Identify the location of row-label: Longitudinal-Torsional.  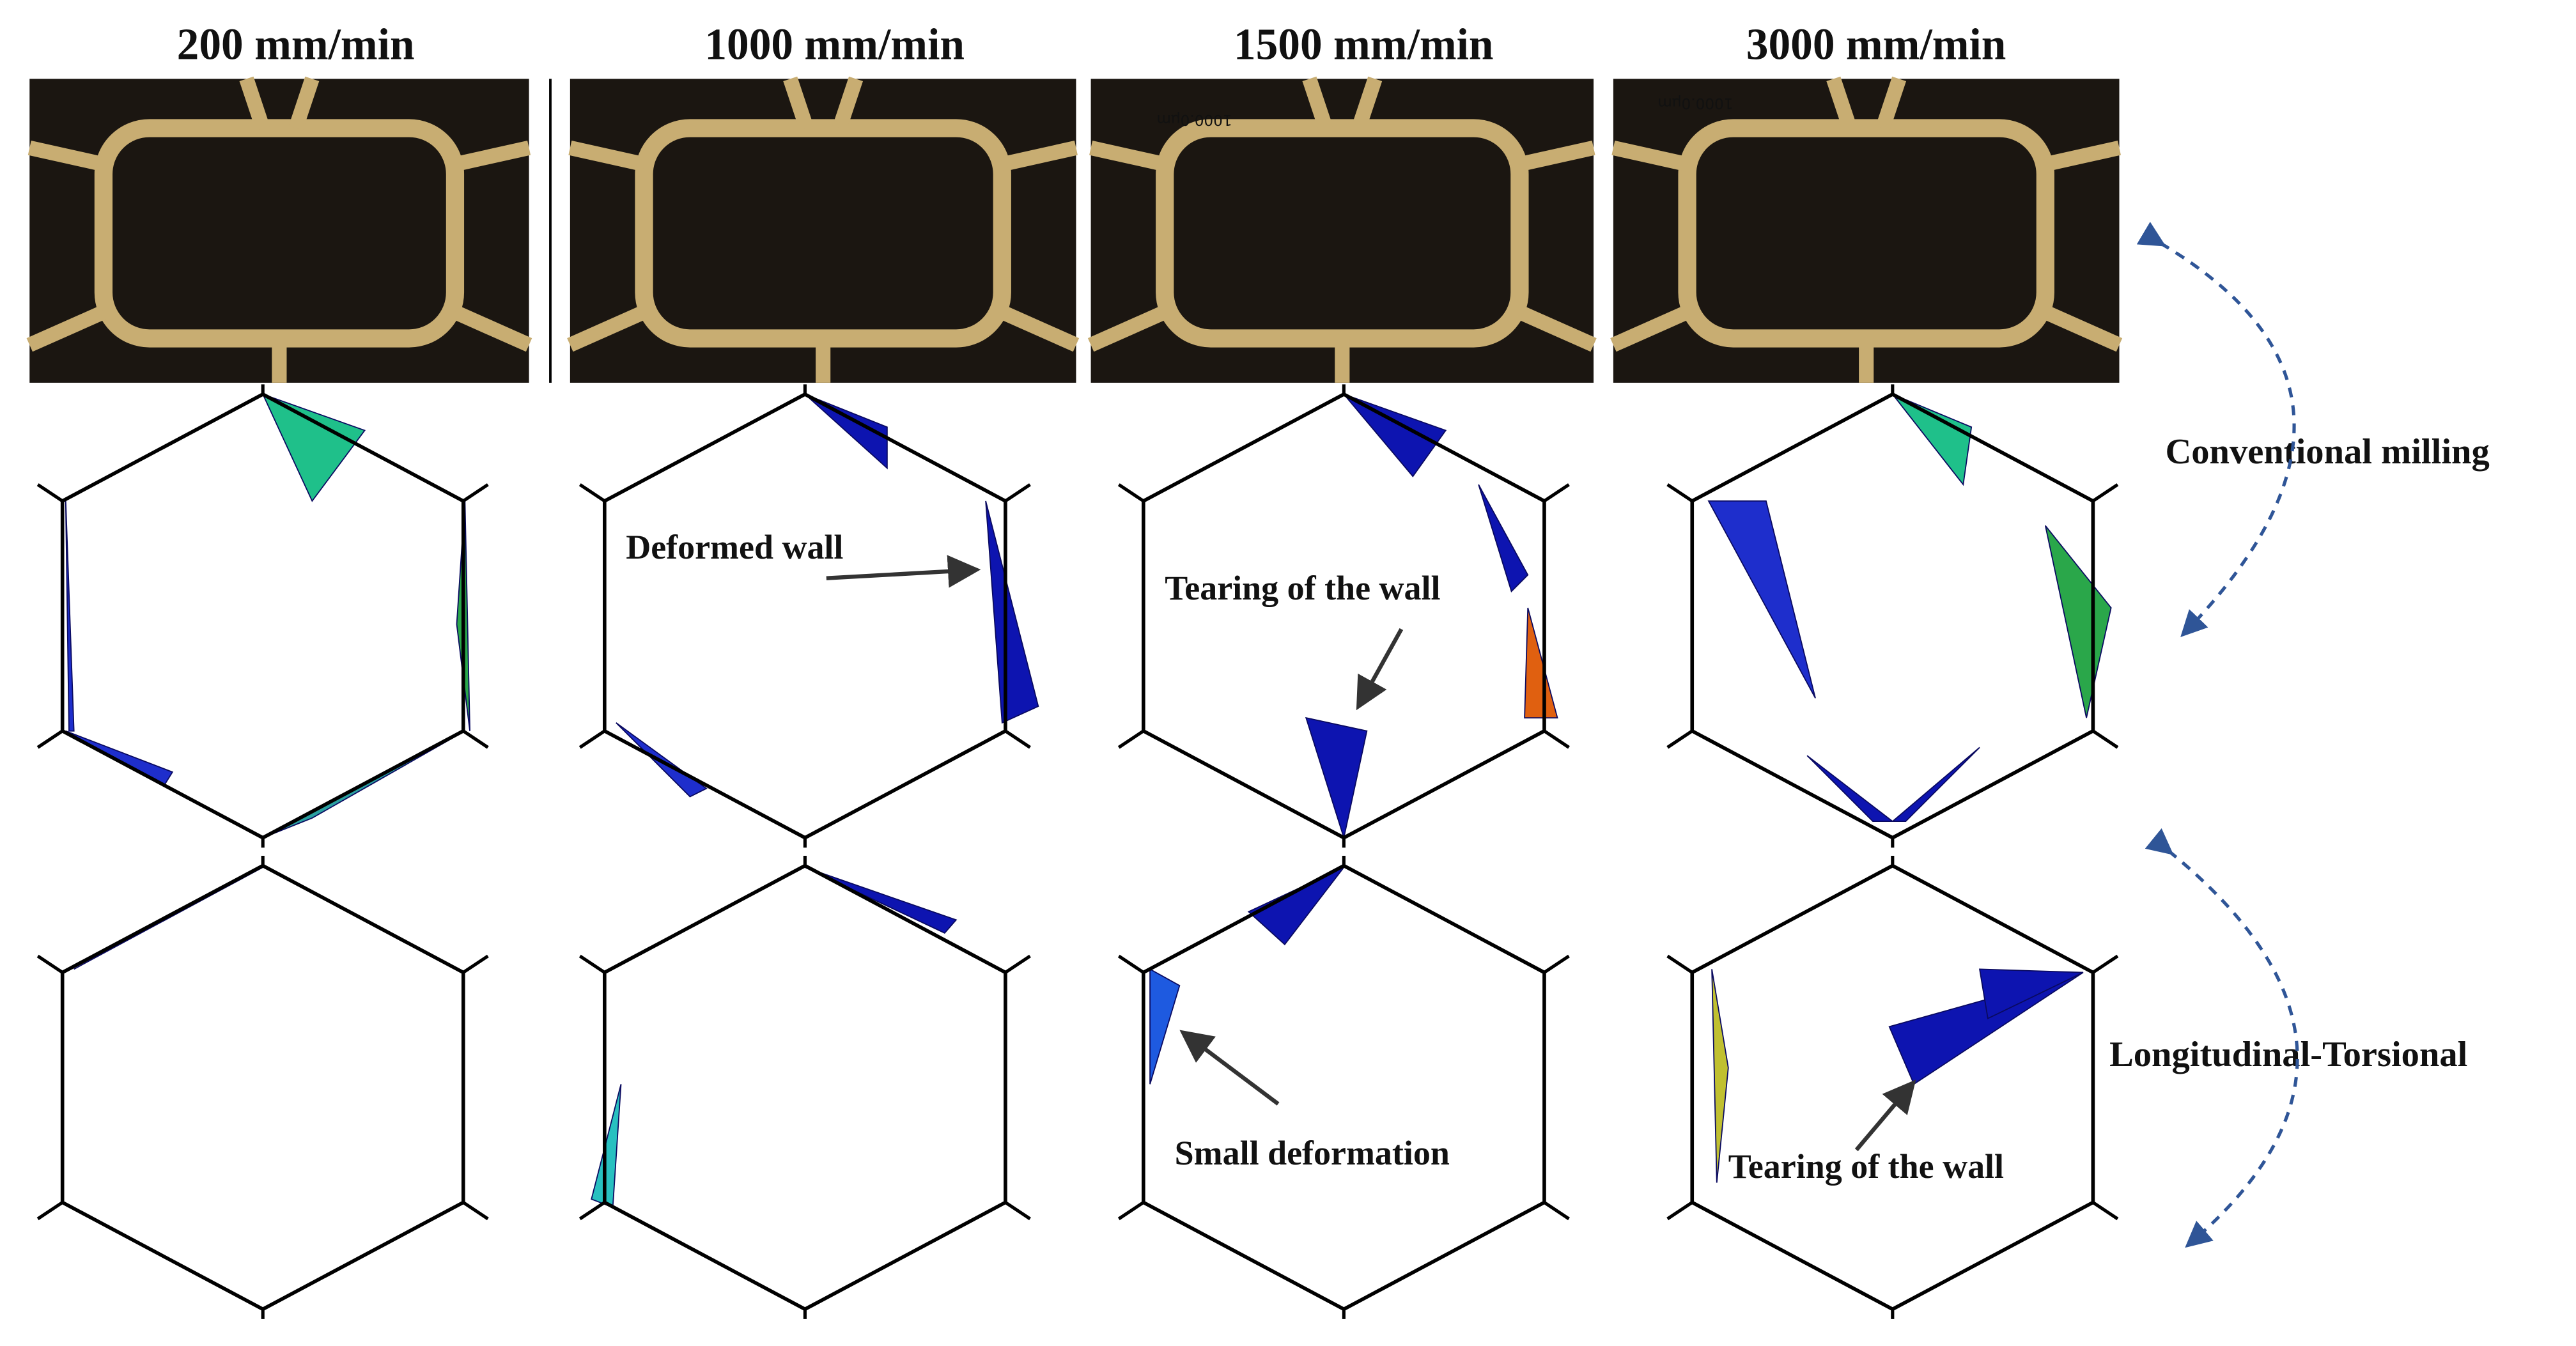
(2288, 1054).